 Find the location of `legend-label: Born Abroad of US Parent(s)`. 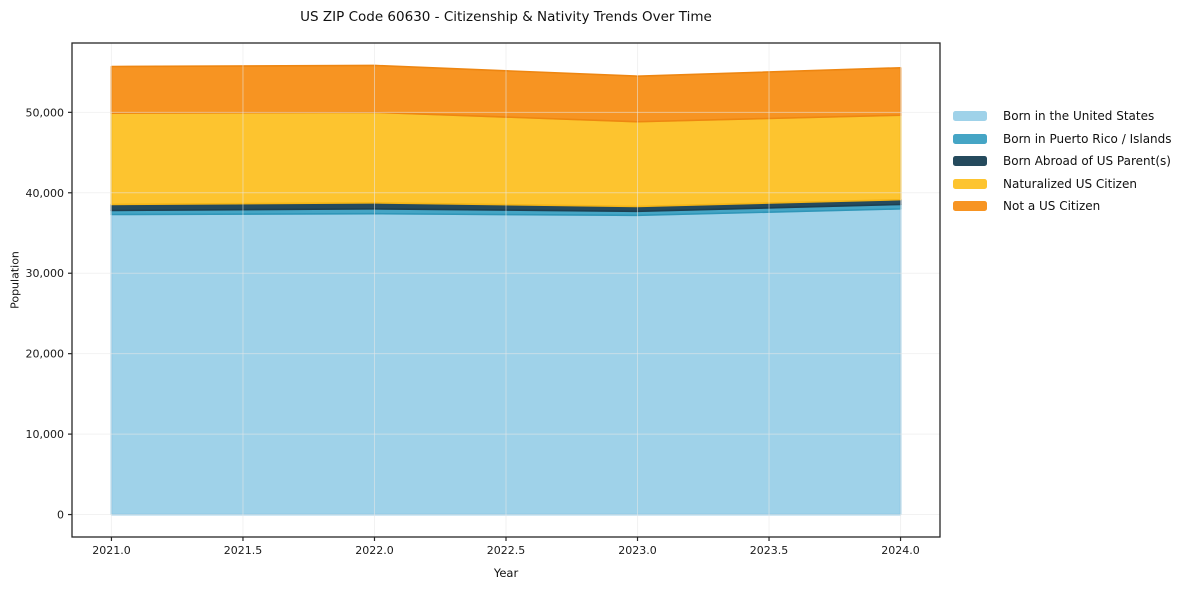

legend-label: Born Abroad of US Parent(s) is located at coordinates (1087, 161).